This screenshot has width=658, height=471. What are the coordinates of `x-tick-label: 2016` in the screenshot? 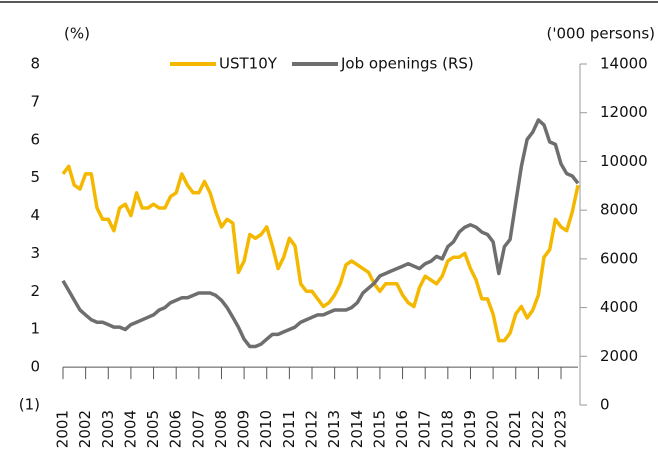 It's located at (402, 429).